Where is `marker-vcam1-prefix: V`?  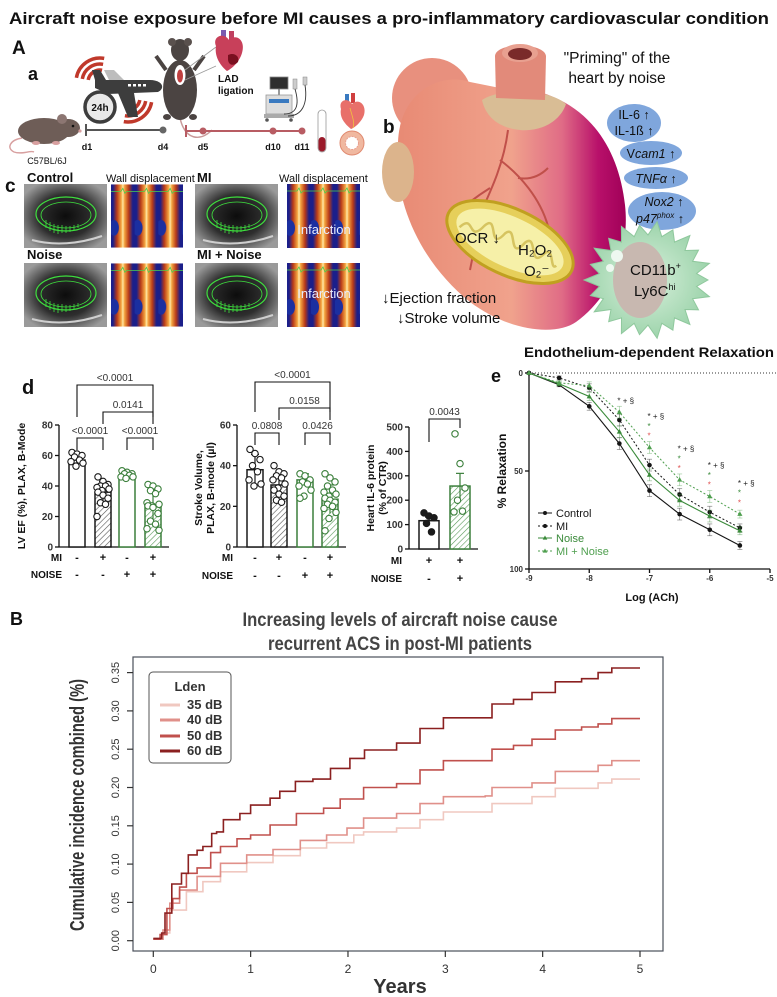 marker-vcam1-prefix: V is located at coordinates (631, 154).